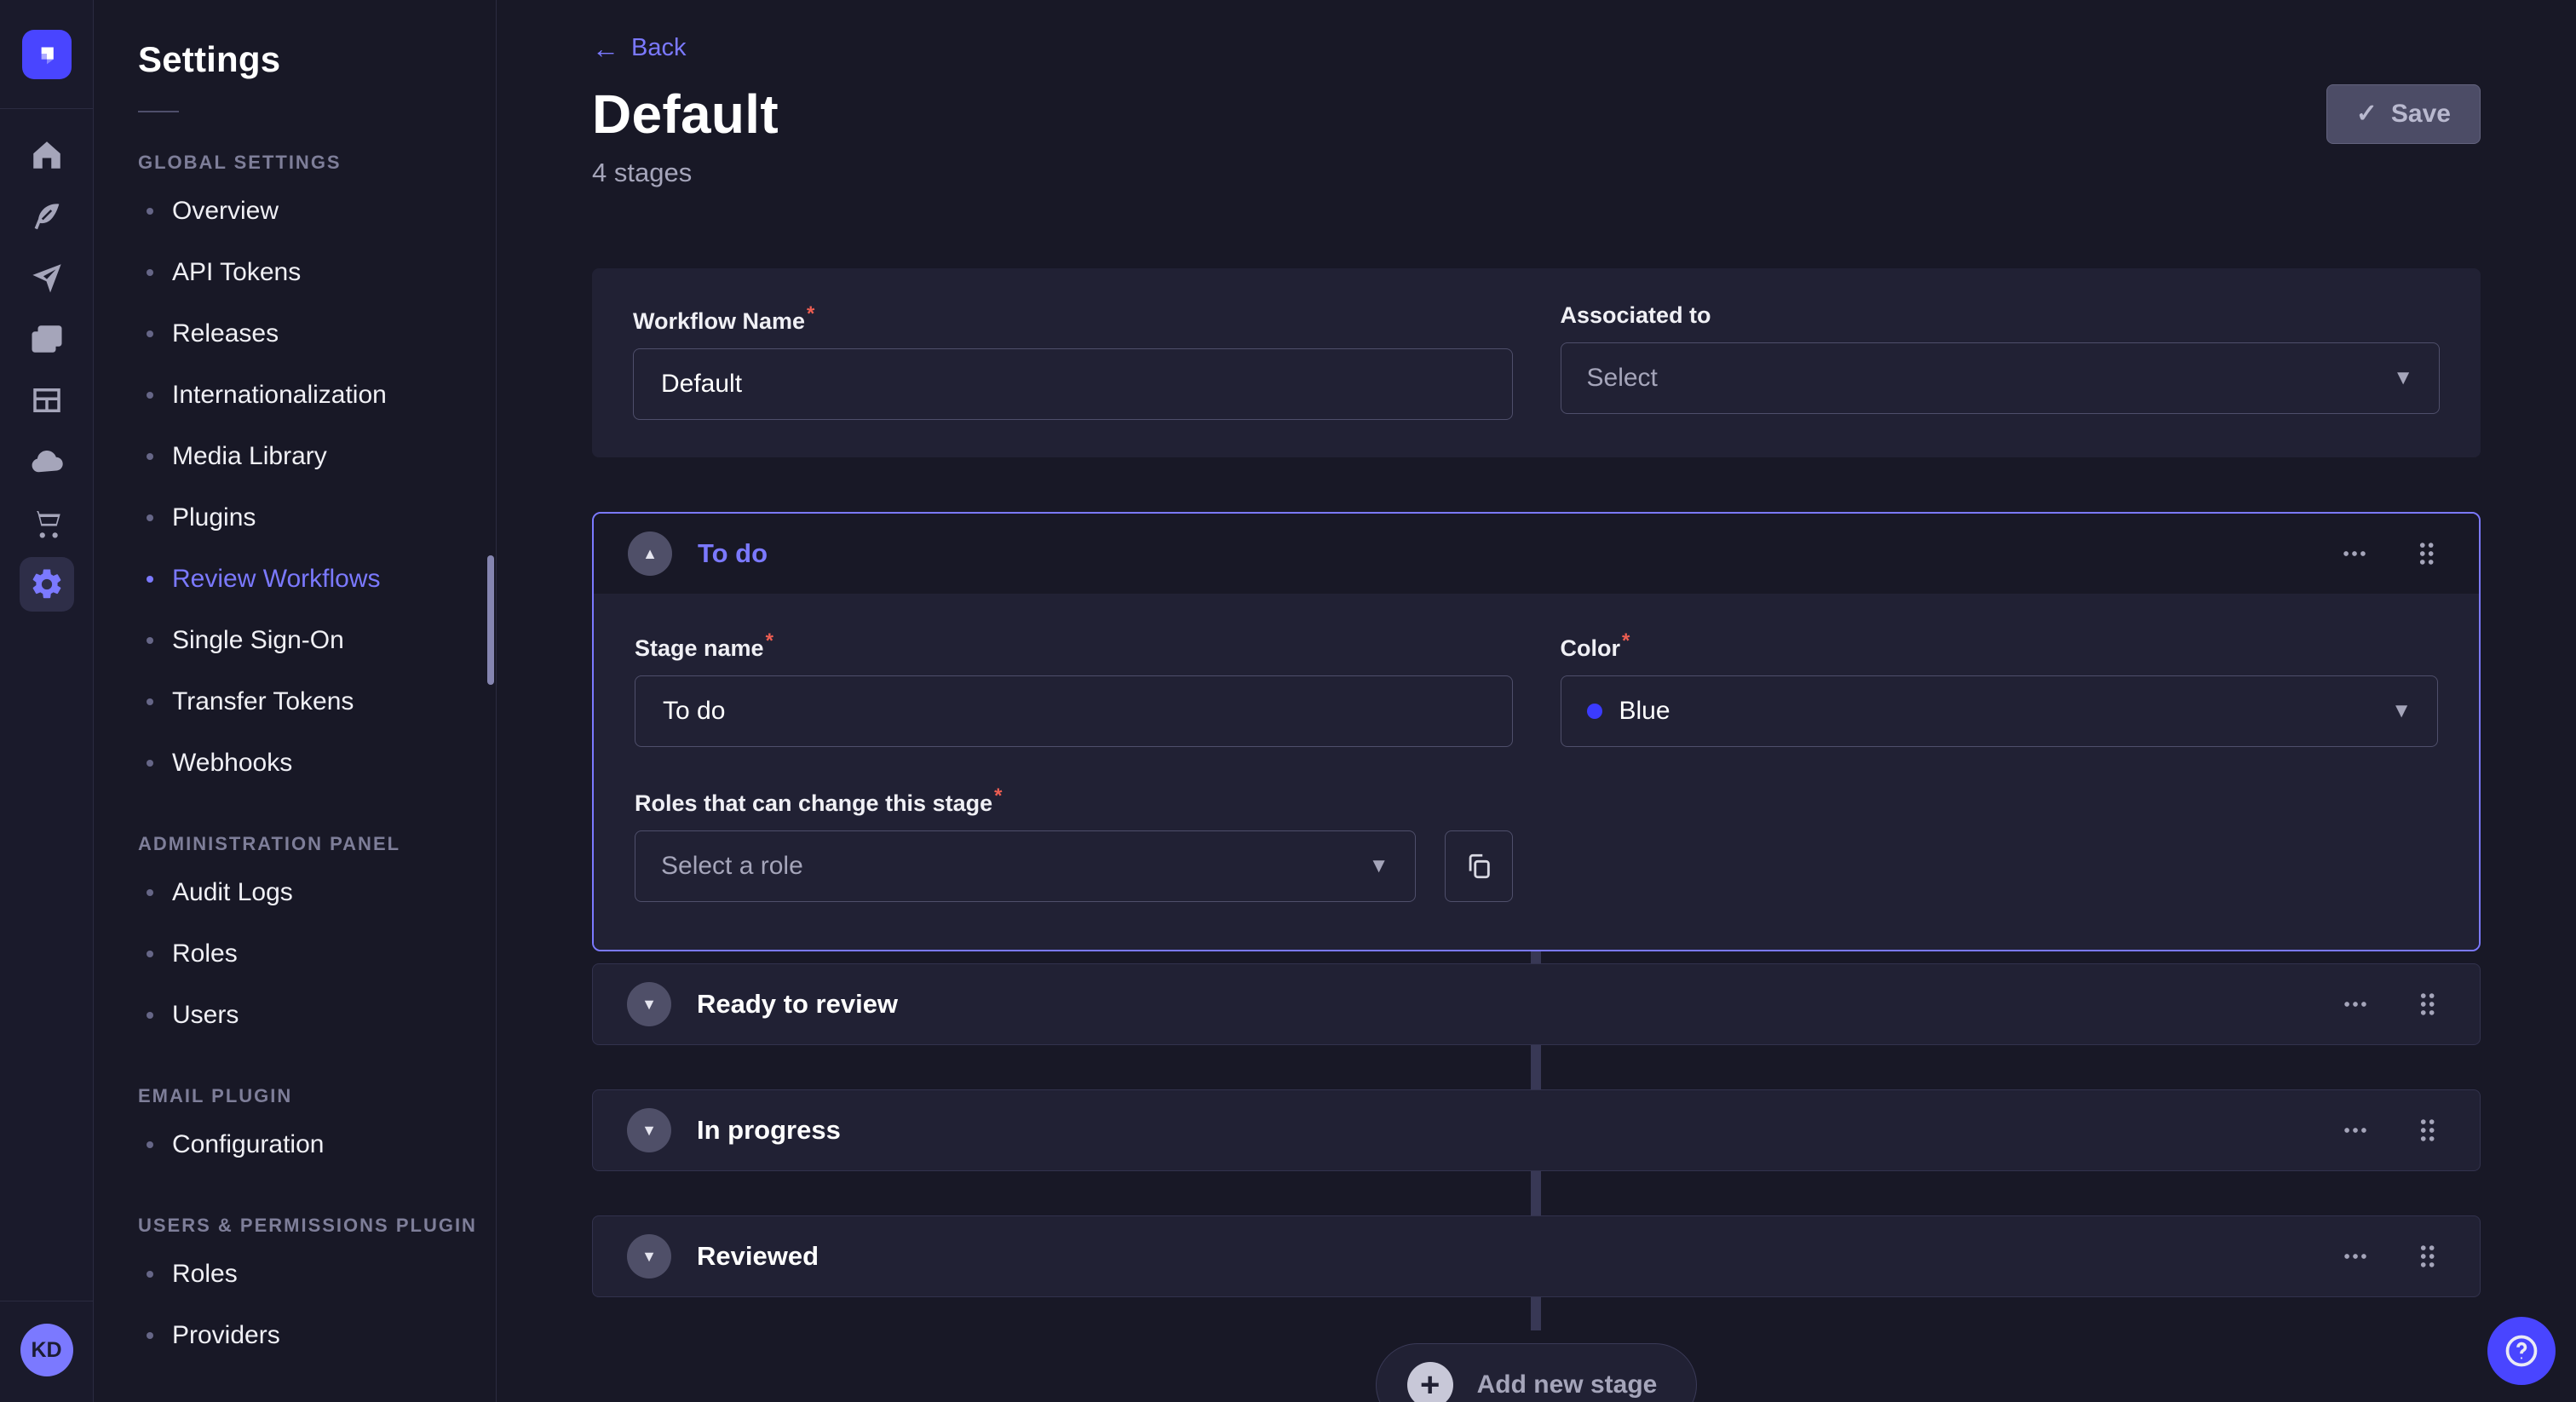  Describe the element at coordinates (295, 1144) in the screenshot. I see `sidebar-item-email-configuration: Configuration` at that location.